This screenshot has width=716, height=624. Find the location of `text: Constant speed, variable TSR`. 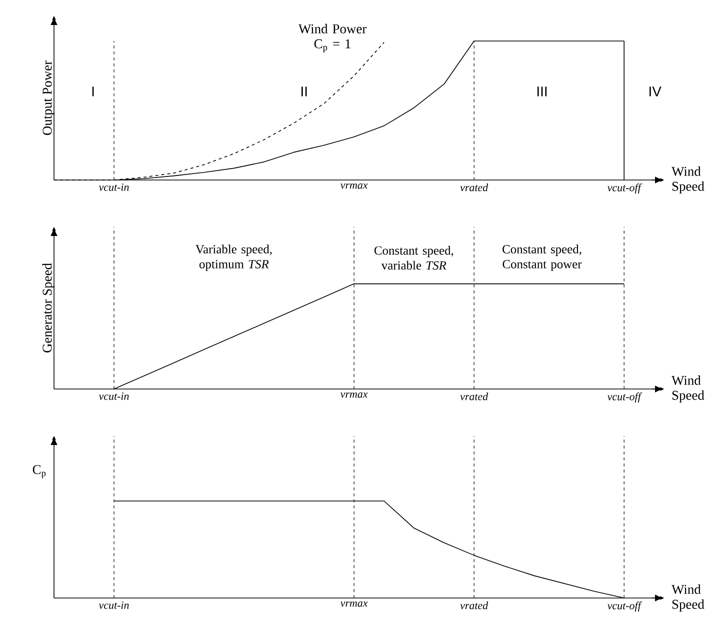

text: Constant speed, variable TSR is located at coordinates (414, 258).